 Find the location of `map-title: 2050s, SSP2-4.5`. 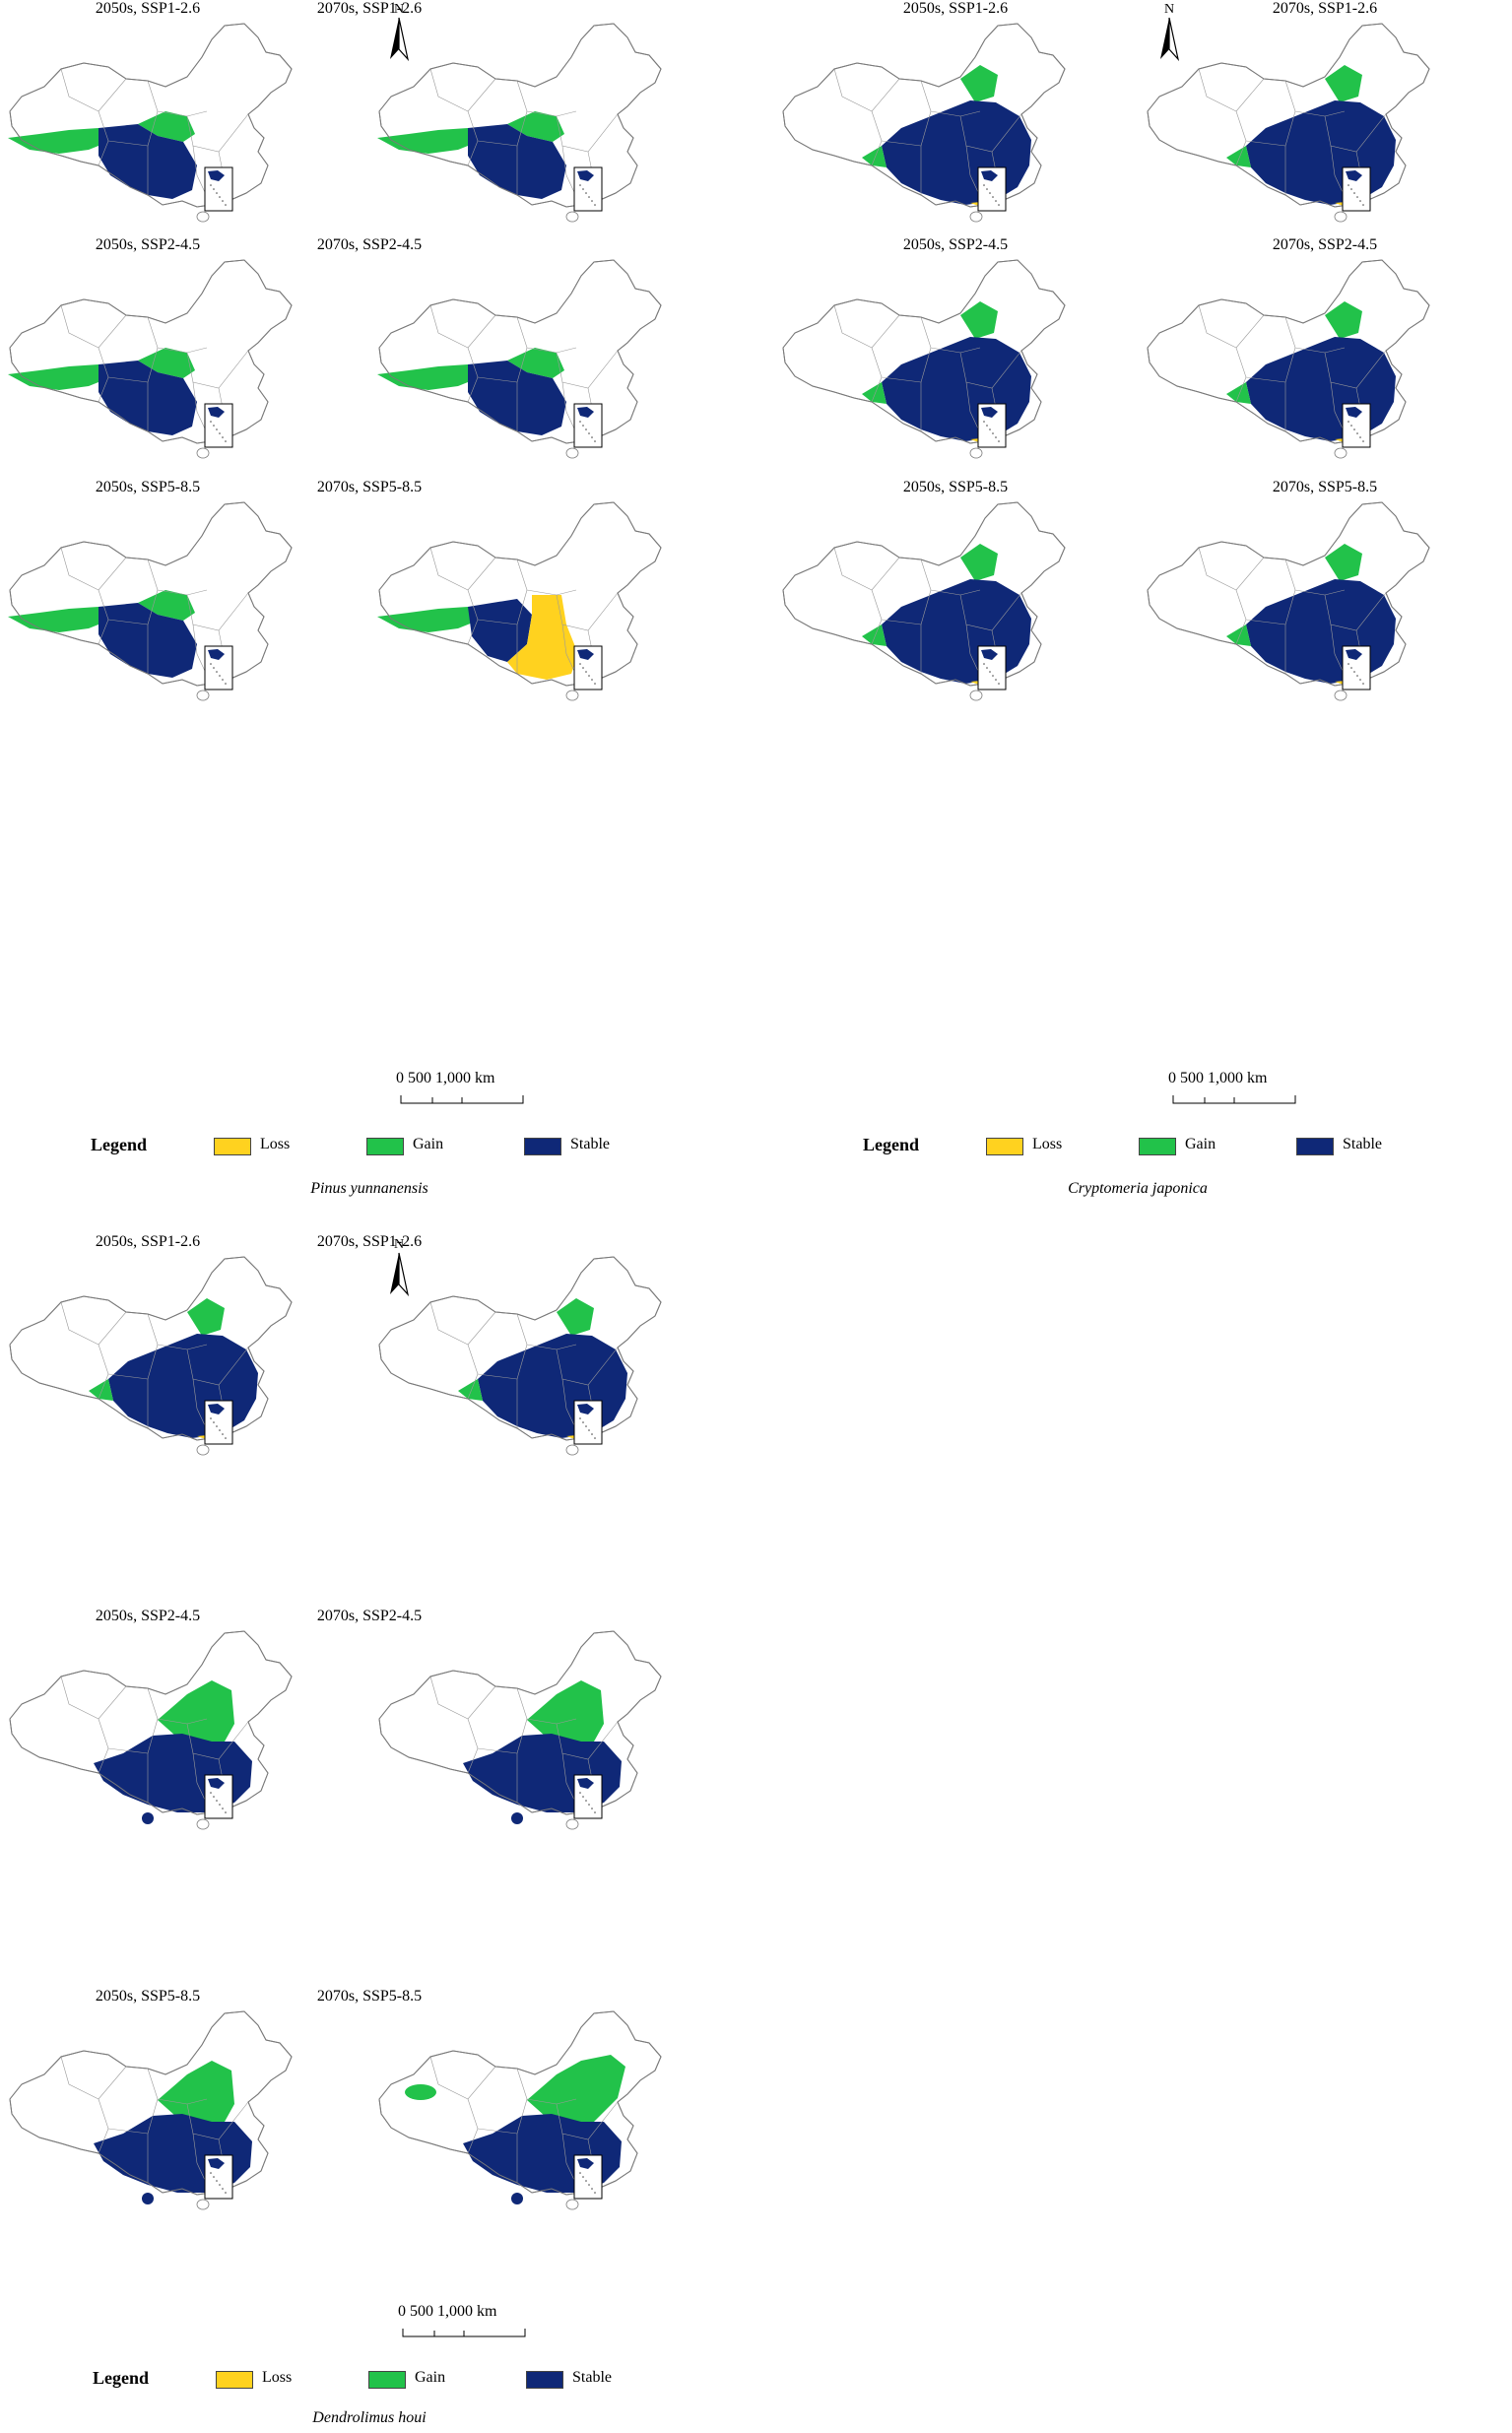

map-title: 2050s, SSP2-4.5 is located at coordinates (148, 1616).